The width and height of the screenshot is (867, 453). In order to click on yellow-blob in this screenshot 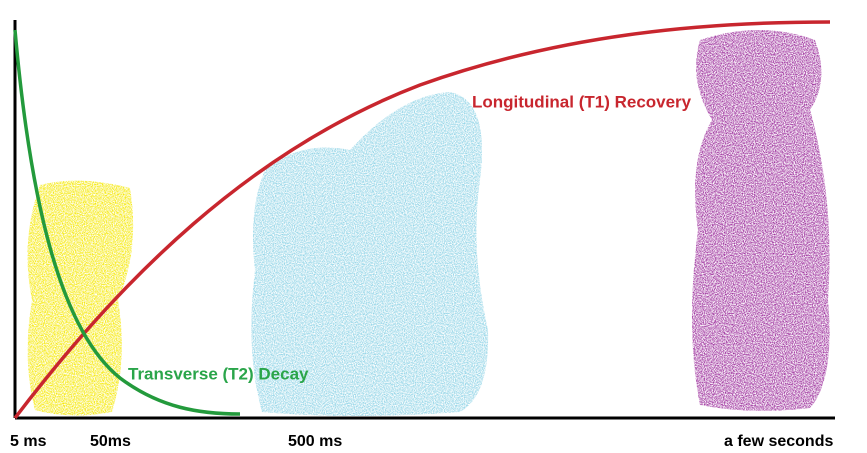, I will do `click(80, 298)`.